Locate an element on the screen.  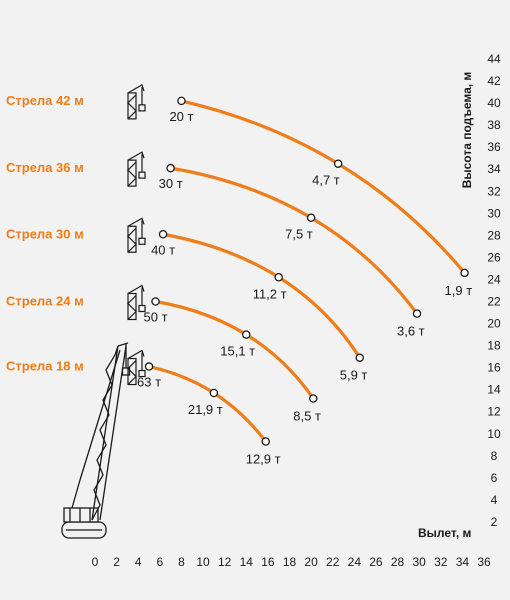
data-label: 5,9 т is located at coordinates (354, 375).